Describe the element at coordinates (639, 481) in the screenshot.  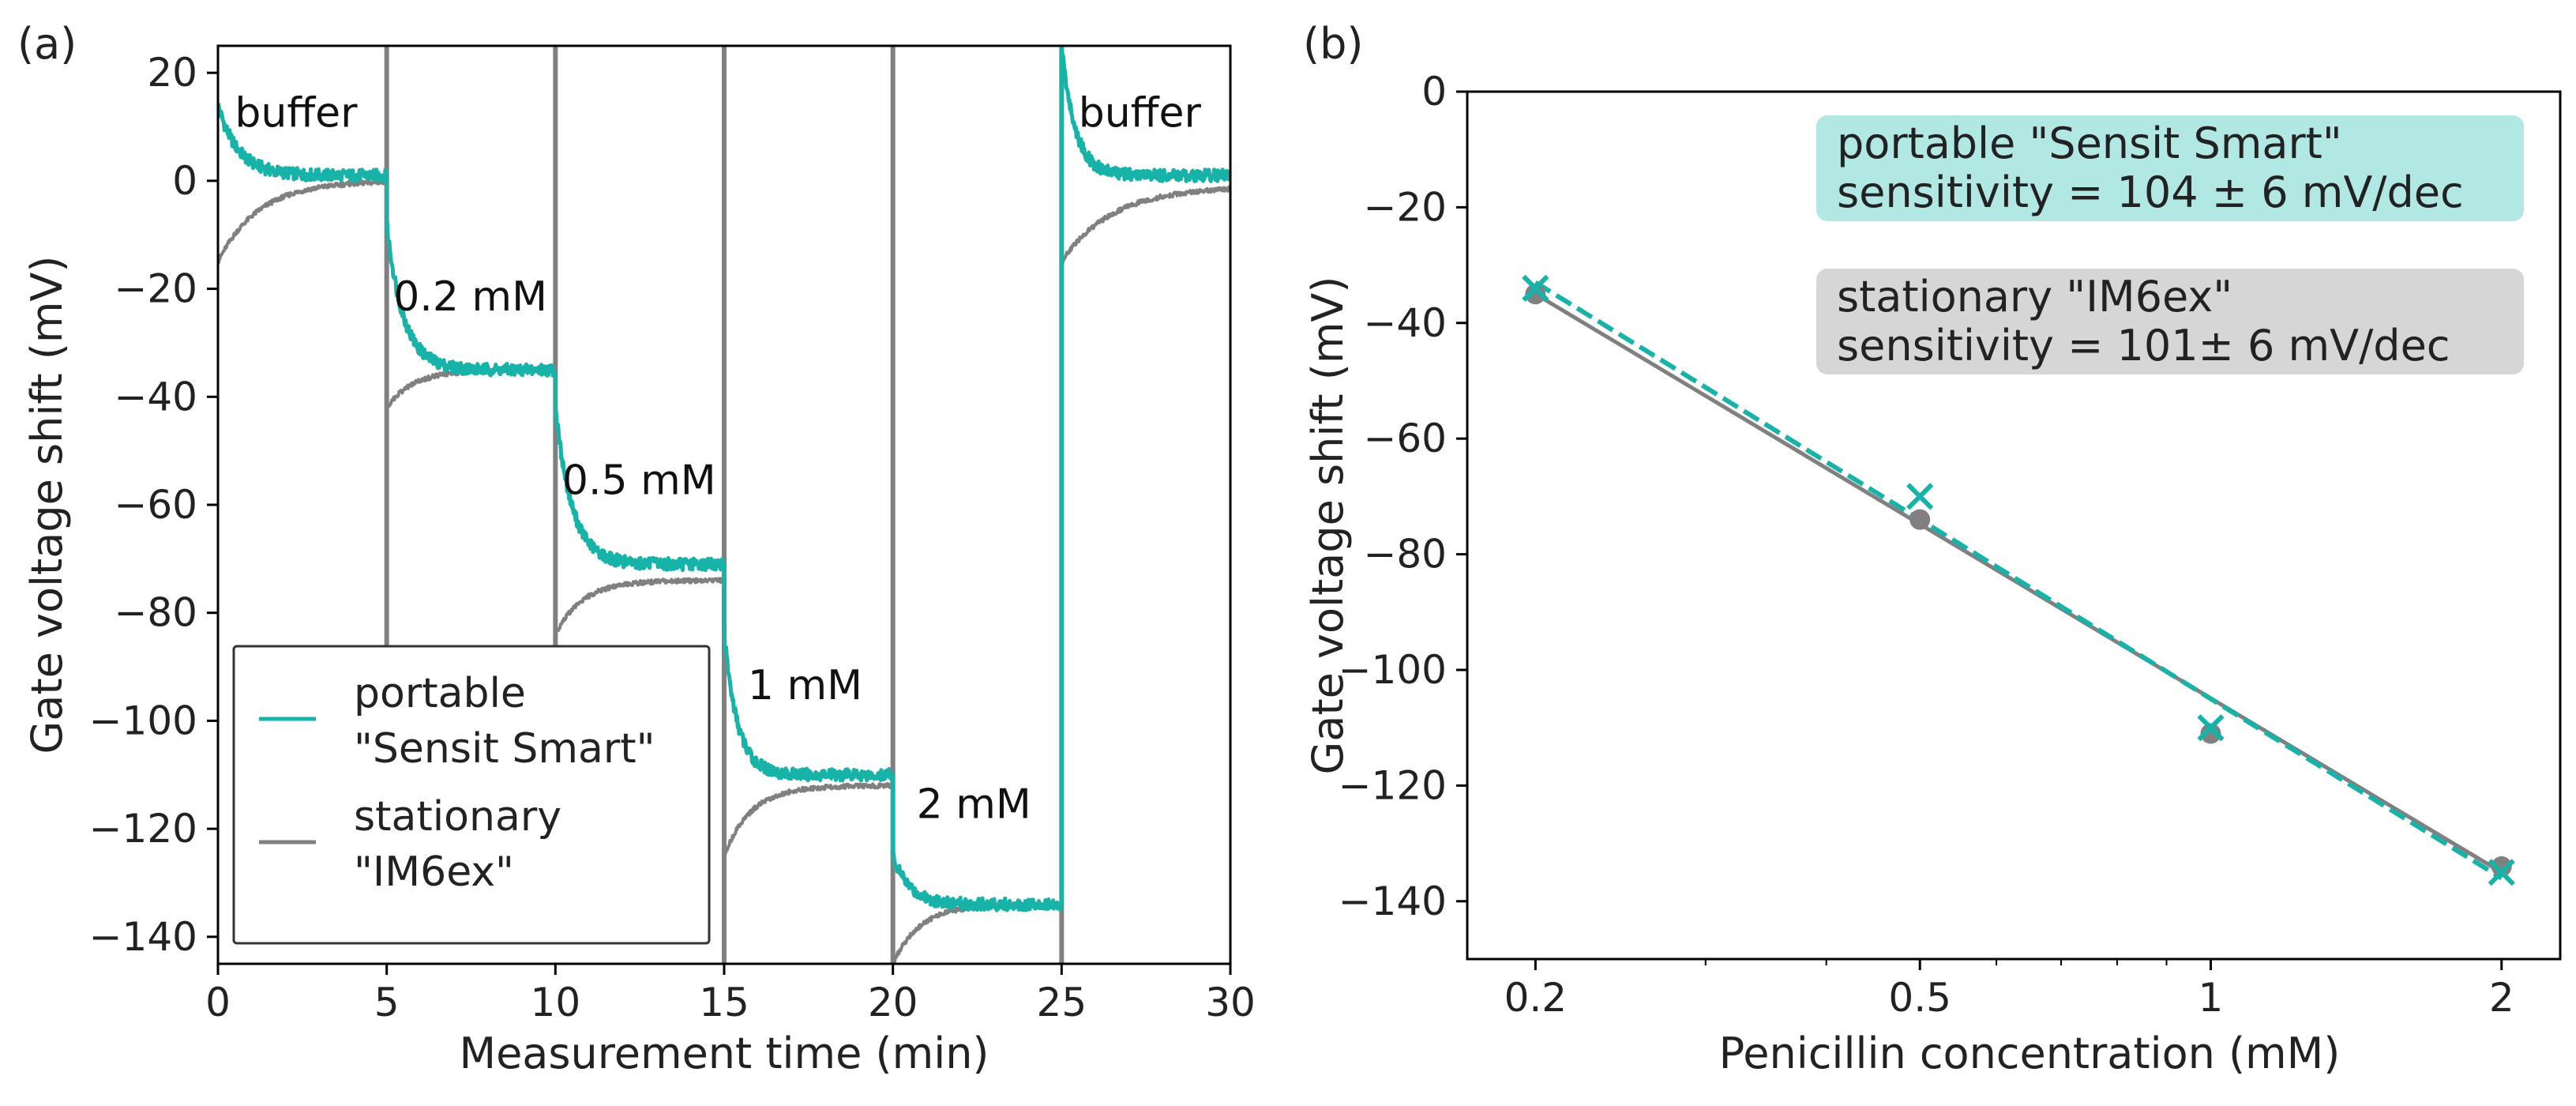
I see `concentration-annotation: 0.5 mM` at that location.